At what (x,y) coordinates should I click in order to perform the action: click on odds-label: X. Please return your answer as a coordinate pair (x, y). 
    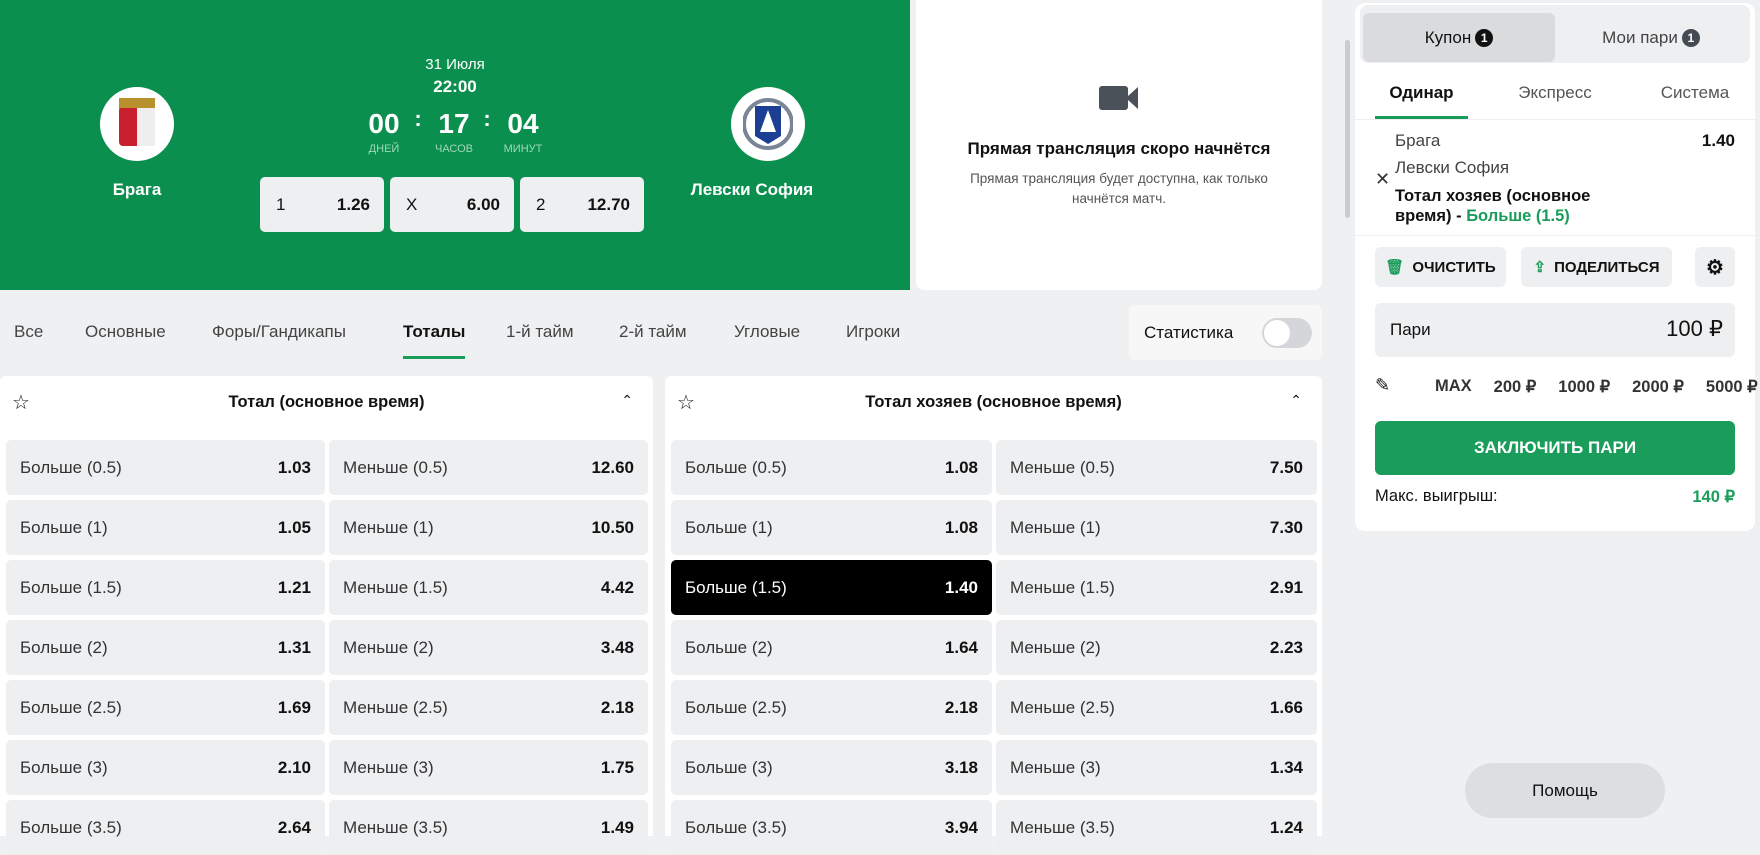
    Looking at the image, I should click on (412, 204).